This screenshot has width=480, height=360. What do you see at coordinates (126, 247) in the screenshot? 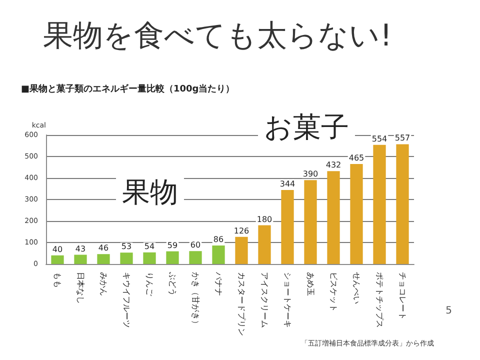
I see `data-label: 53` at bounding box center [126, 247].